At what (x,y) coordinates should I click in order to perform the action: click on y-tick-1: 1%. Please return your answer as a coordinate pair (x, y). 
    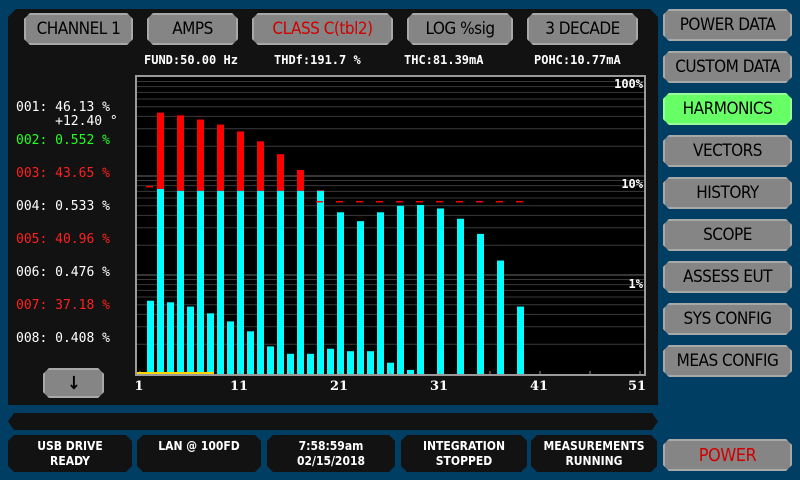
    Looking at the image, I should click on (635, 284).